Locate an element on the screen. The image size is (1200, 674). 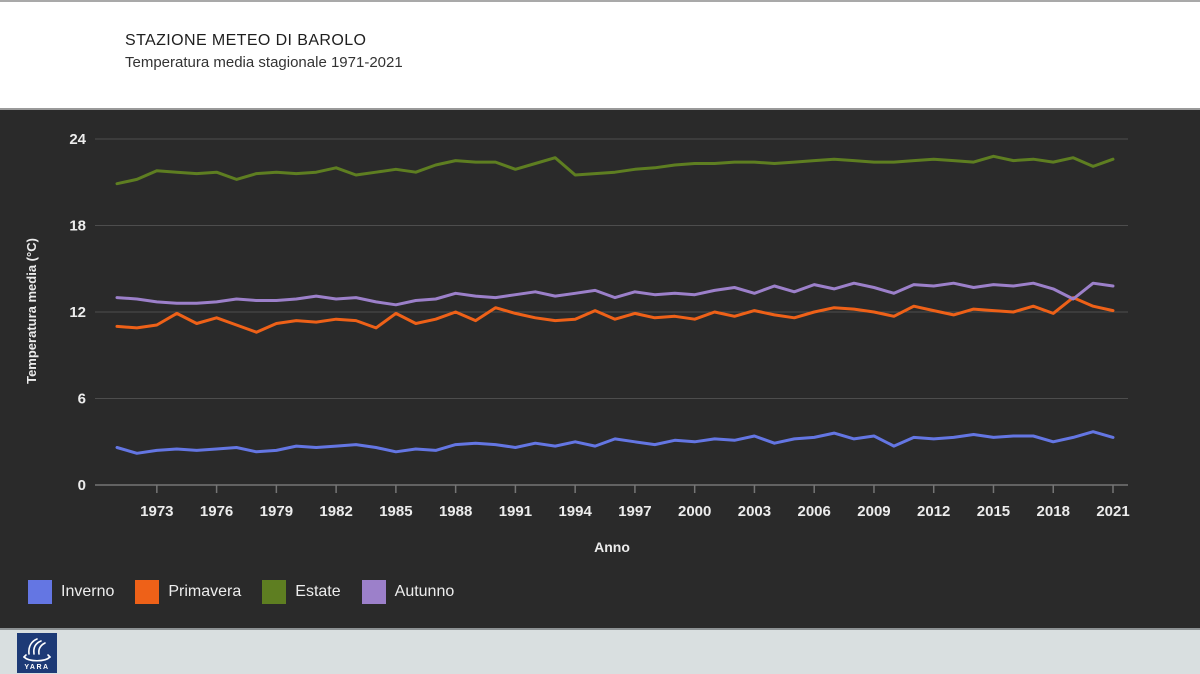
yara-logo: YARA is located at coordinates (37, 653).